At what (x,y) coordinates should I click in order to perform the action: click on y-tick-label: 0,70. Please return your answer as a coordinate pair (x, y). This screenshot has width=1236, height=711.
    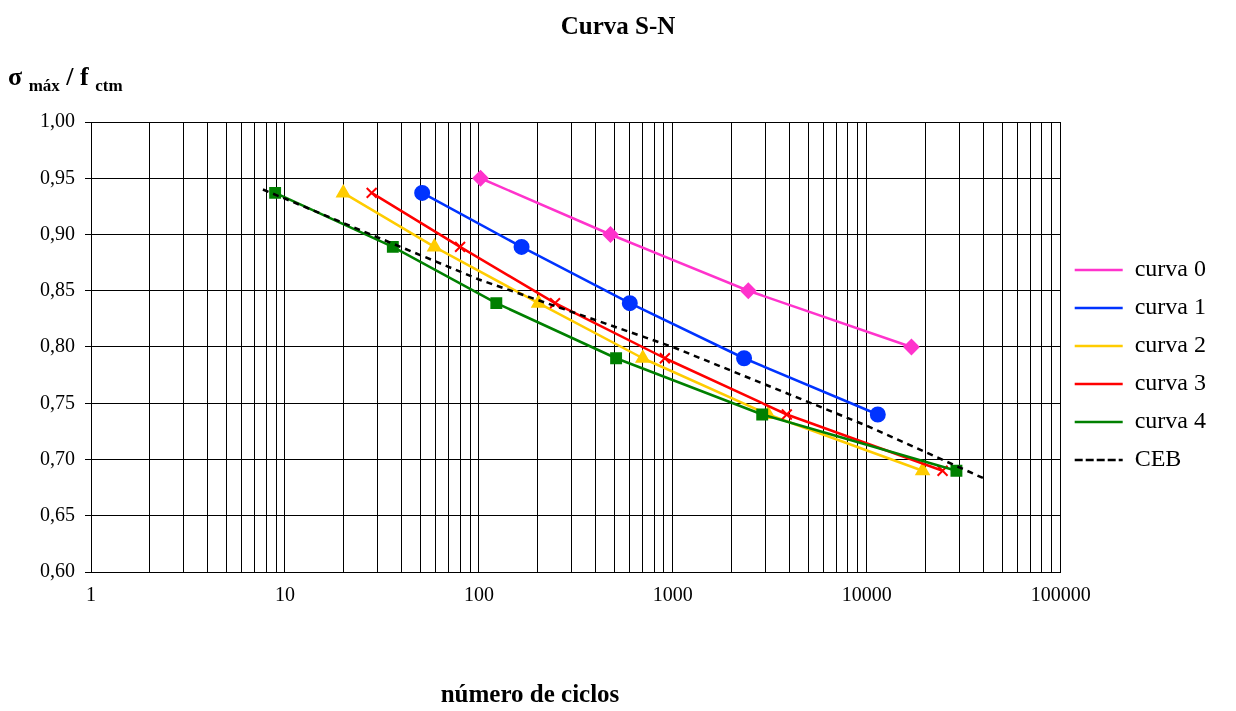
    Looking at the image, I should click on (57, 457).